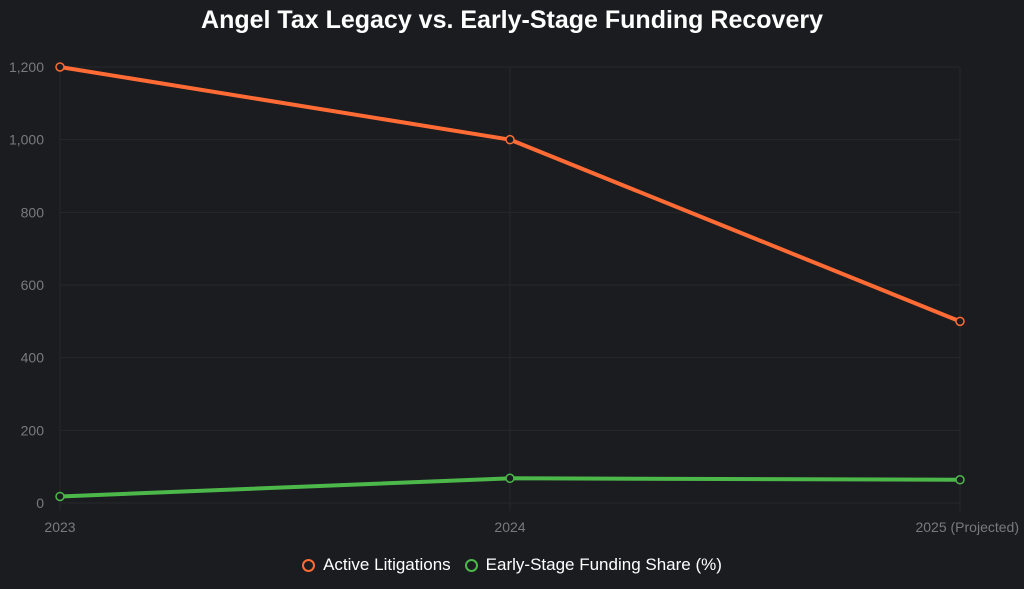 The width and height of the screenshot is (1024, 589). I want to click on legend-item-active-litigations: Active Litigations, so click(376, 565).